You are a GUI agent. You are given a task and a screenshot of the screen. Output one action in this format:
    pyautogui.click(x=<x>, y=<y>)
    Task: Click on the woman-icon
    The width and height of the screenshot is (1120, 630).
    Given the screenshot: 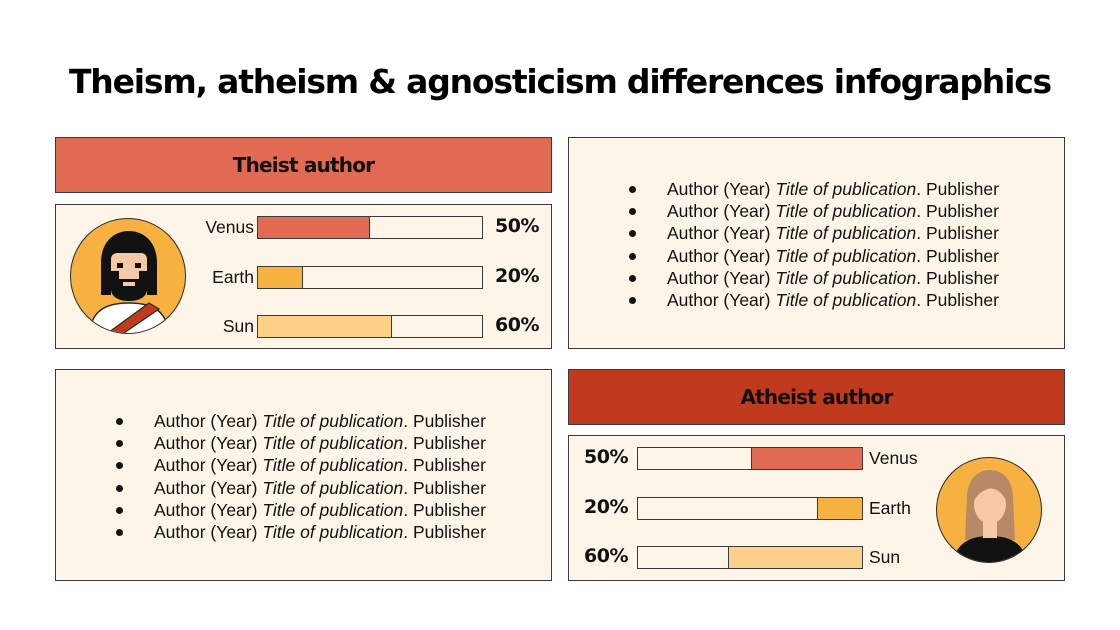 What is the action you would take?
    pyautogui.click(x=989, y=510)
    